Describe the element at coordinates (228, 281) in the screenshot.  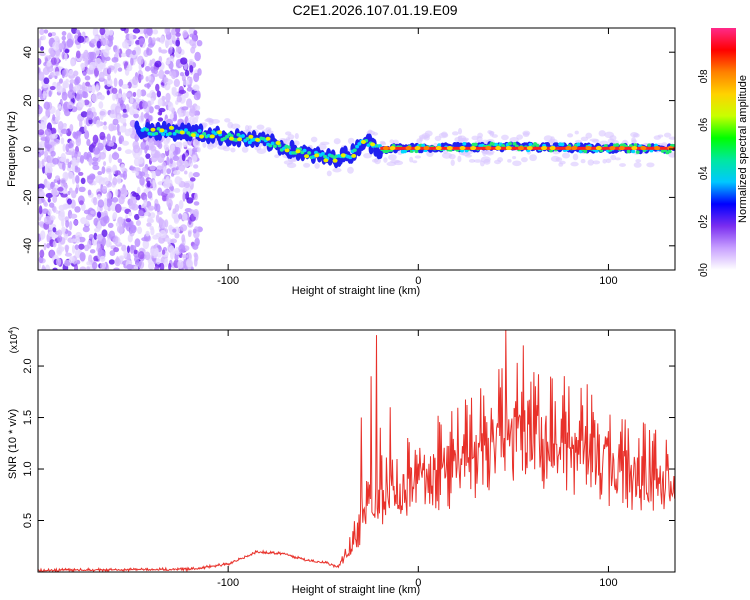
I see `spectrogram-x-tick-label: -100` at that location.